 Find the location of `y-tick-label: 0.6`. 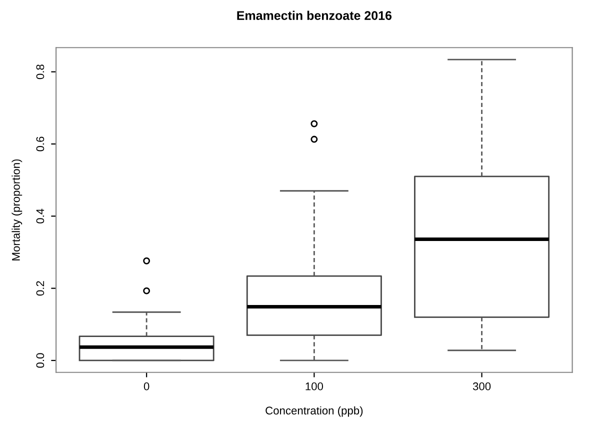

y-tick-label: 0.6 is located at coordinates (40, 144).